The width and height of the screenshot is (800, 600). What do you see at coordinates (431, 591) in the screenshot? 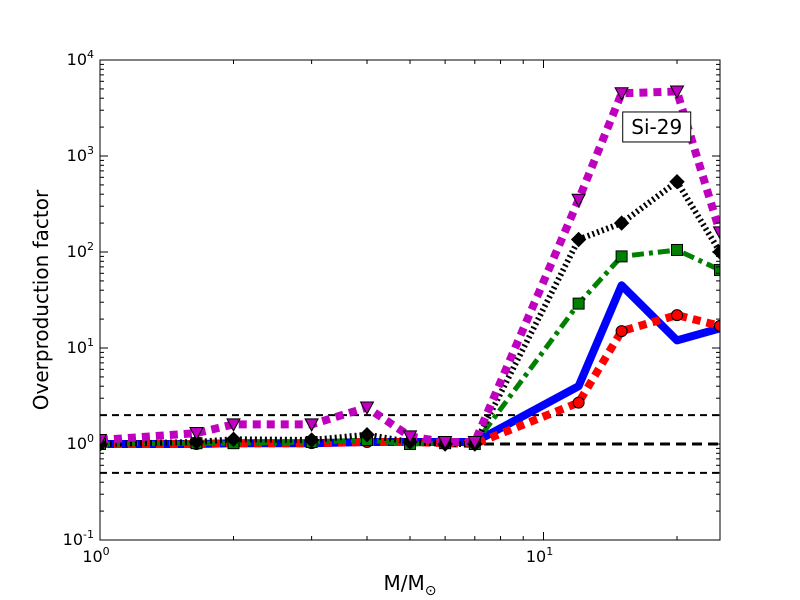
I see `x-axis-label-sub: ⊙` at bounding box center [431, 591].